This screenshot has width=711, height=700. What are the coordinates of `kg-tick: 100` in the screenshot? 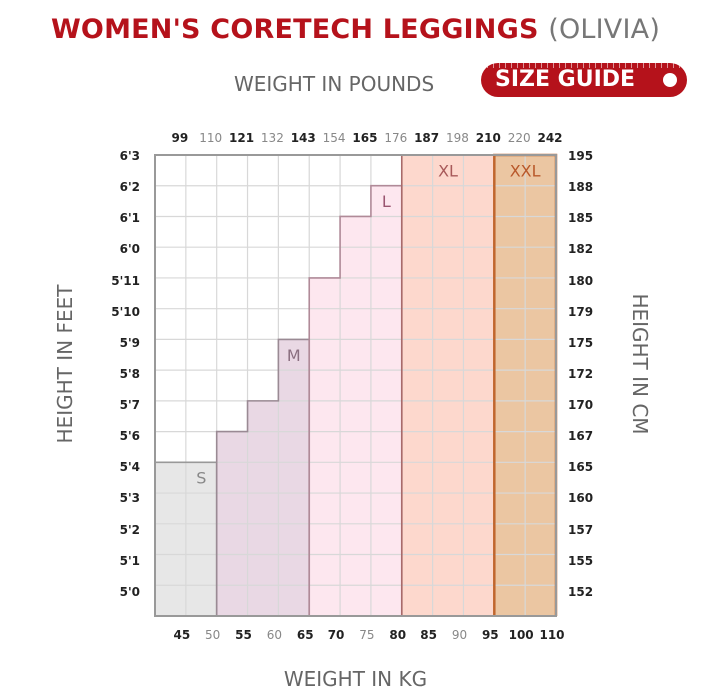 It's located at (521, 635).